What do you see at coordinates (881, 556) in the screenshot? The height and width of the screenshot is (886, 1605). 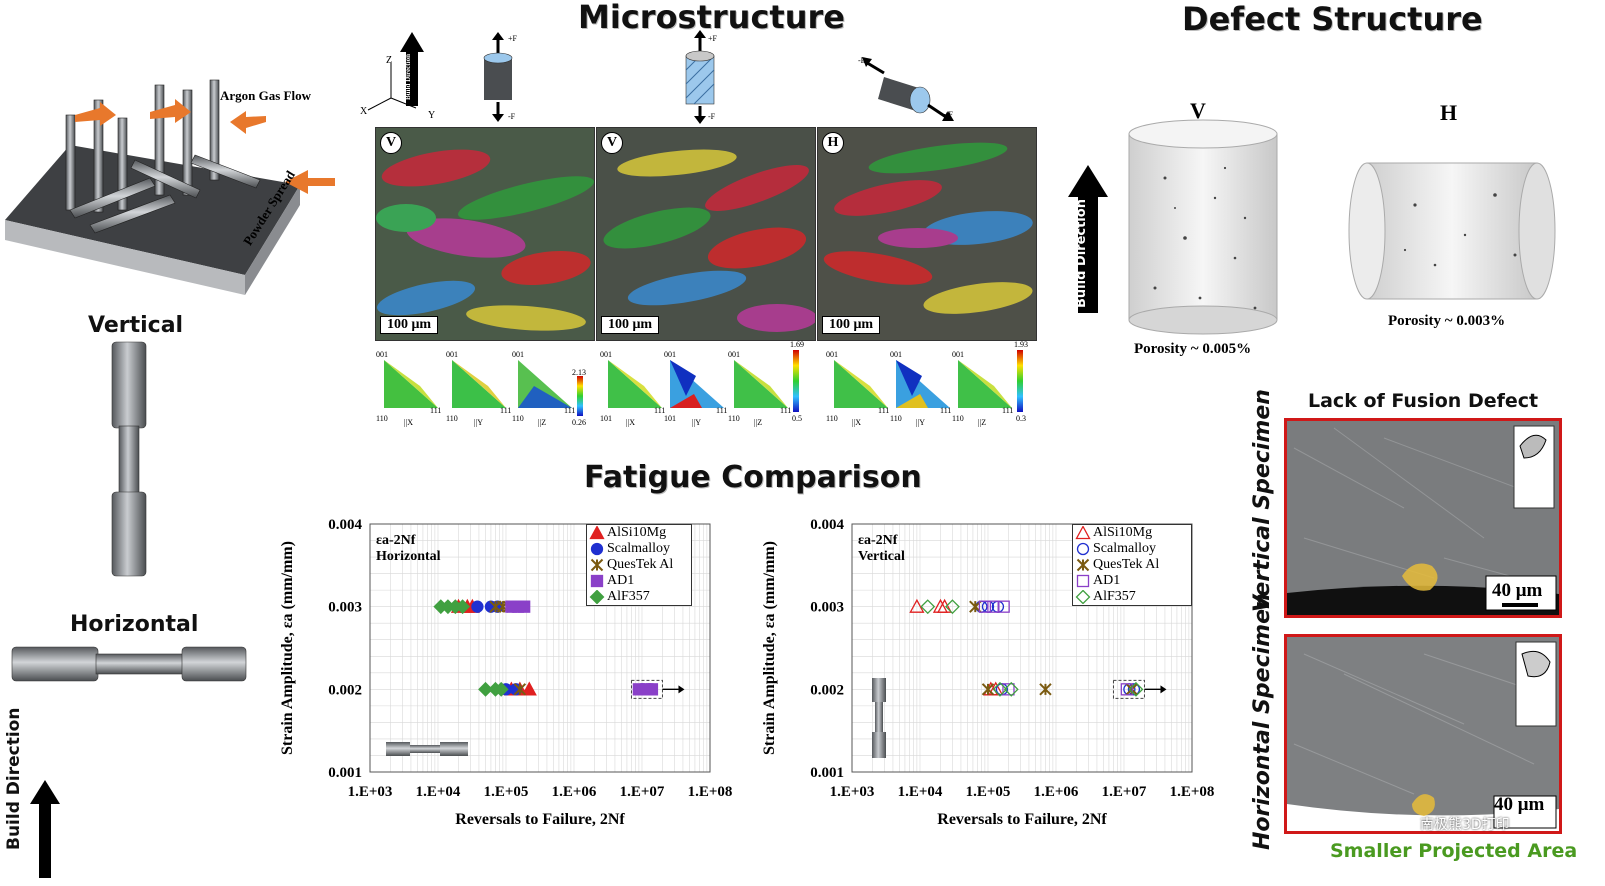 I see `chart-title-line2: Vertical` at bounding box center [881, 556].